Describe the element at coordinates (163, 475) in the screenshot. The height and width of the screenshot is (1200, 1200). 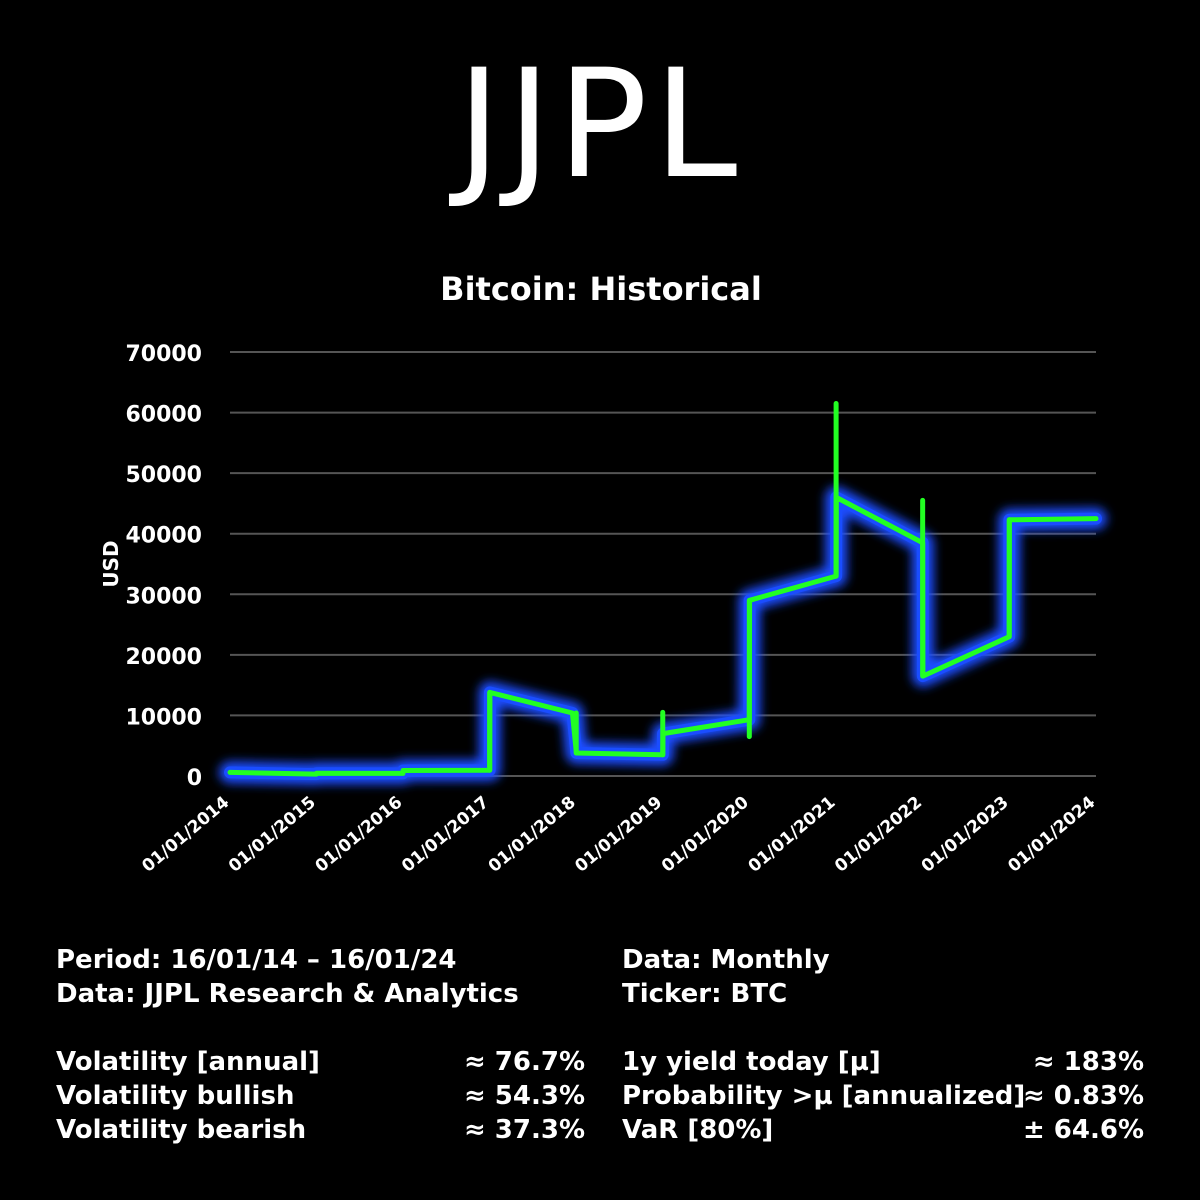
I see `y-tick-label: 50000` at that location.